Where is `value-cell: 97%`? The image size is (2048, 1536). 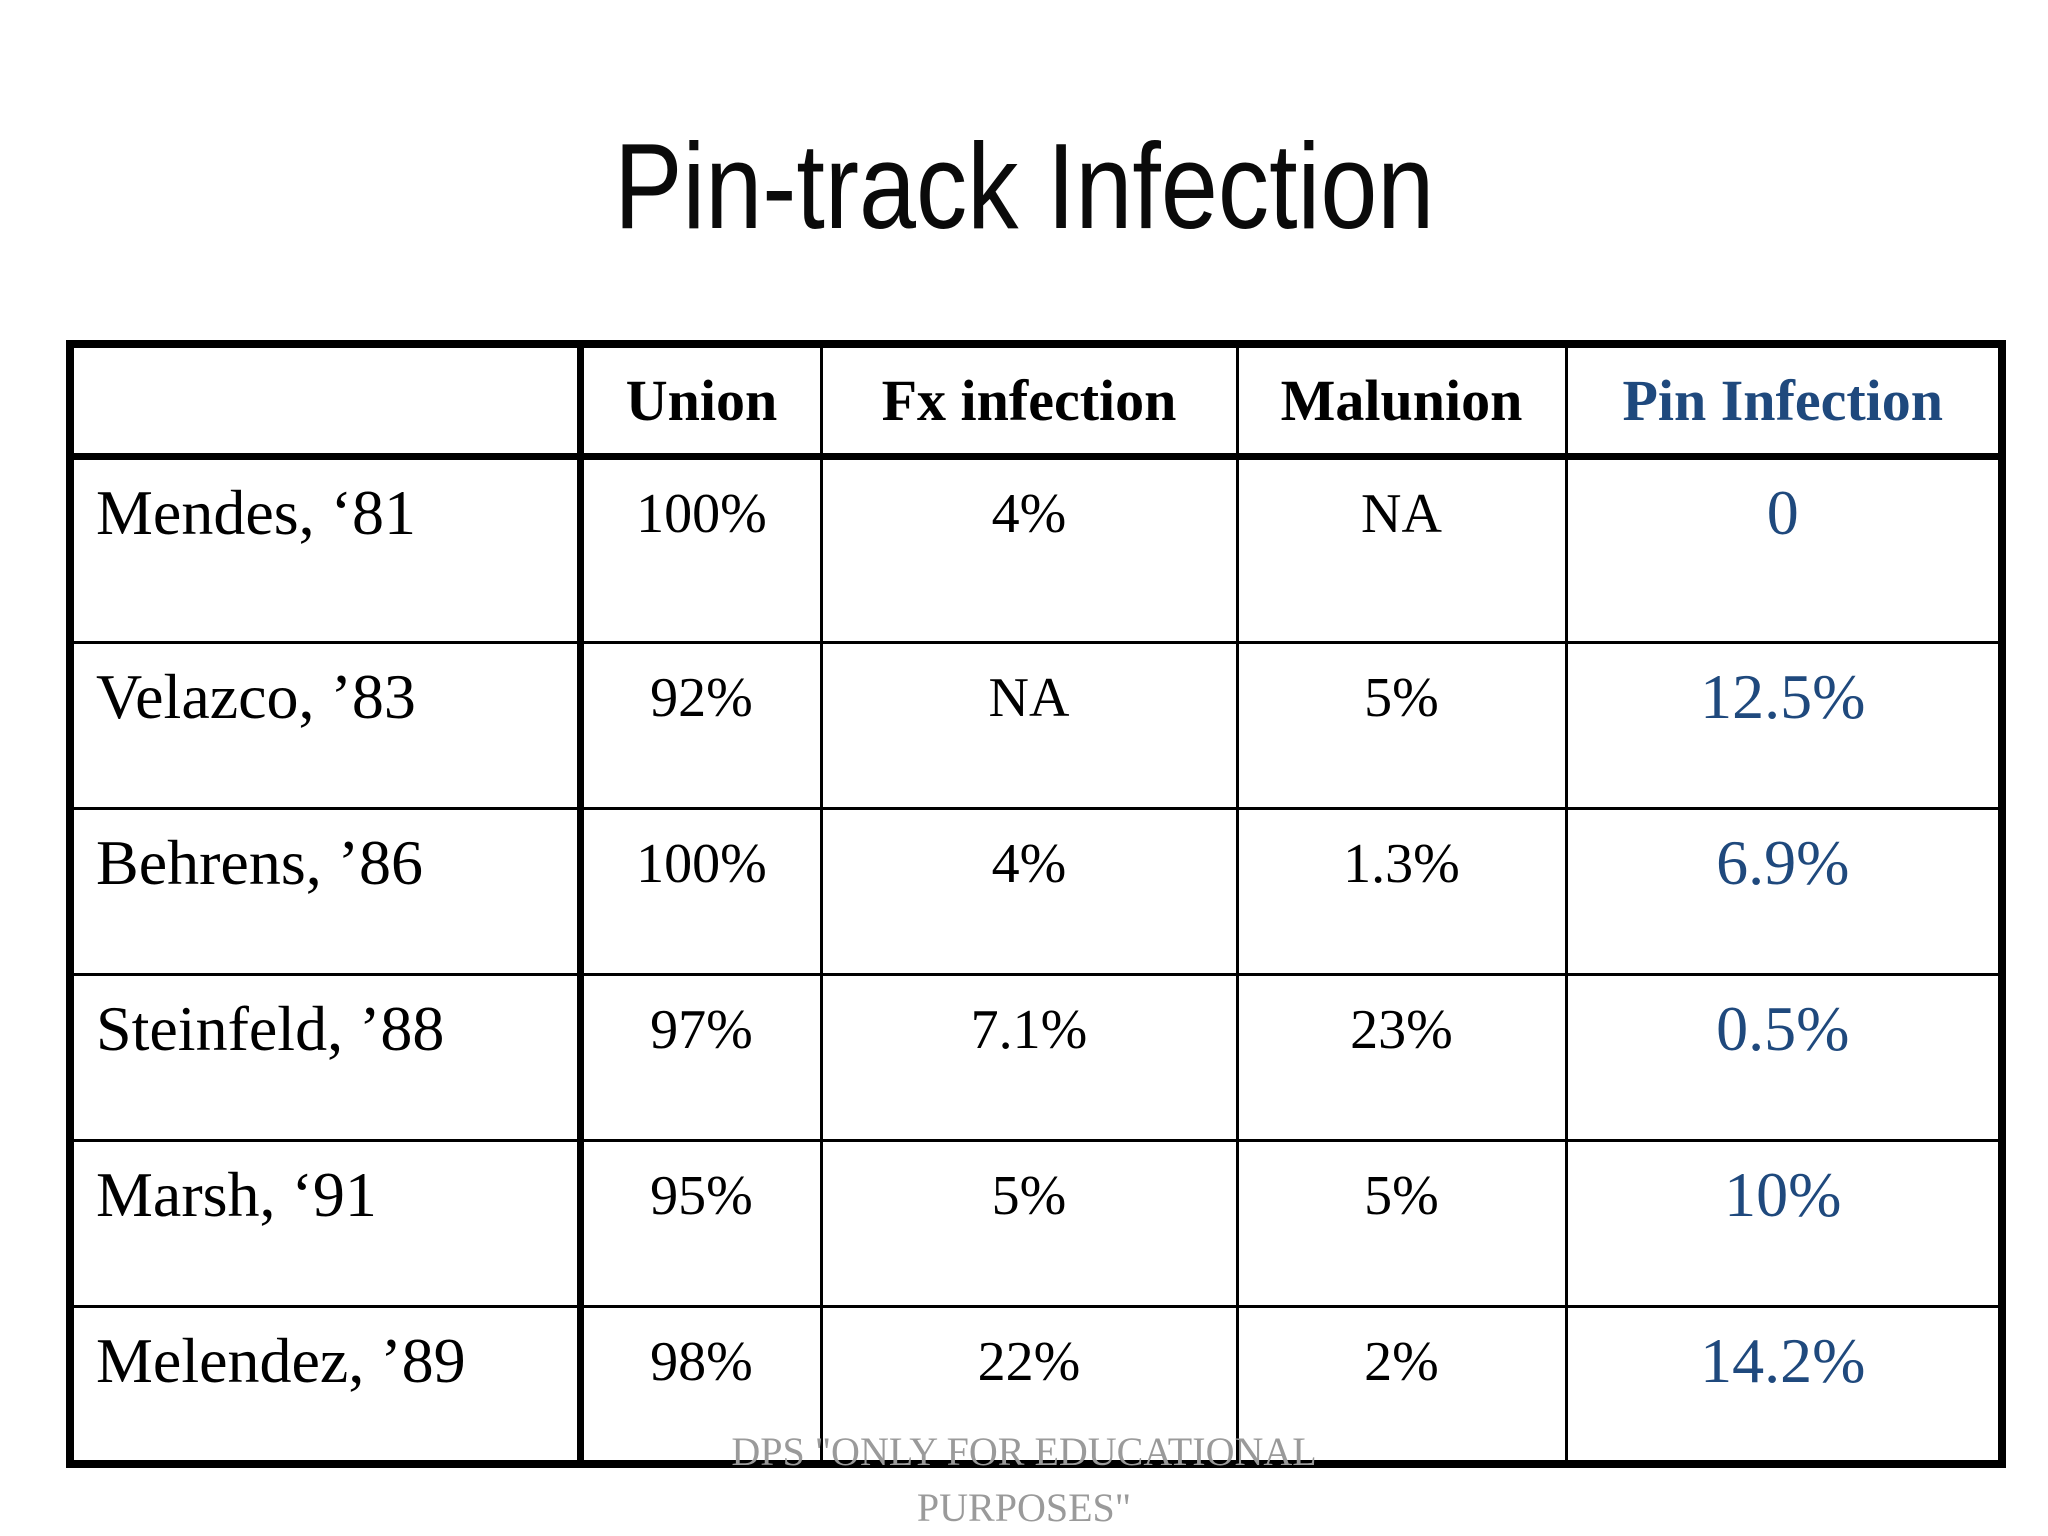
value-cell: 97% is located at coordinates (700, 1057).